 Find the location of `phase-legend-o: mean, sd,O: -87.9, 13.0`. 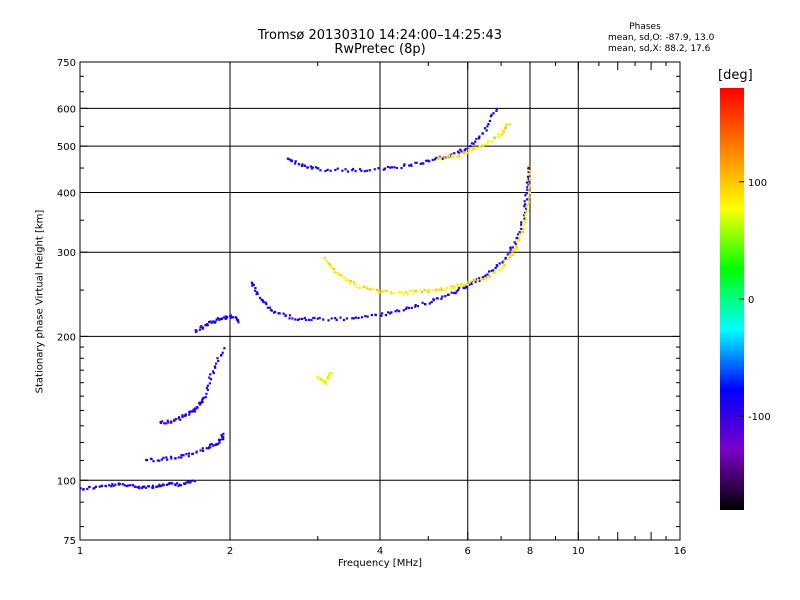

phase-legend-o: mean, sd,O: -87.9, 13.0 is located at coordinates (661, 38).